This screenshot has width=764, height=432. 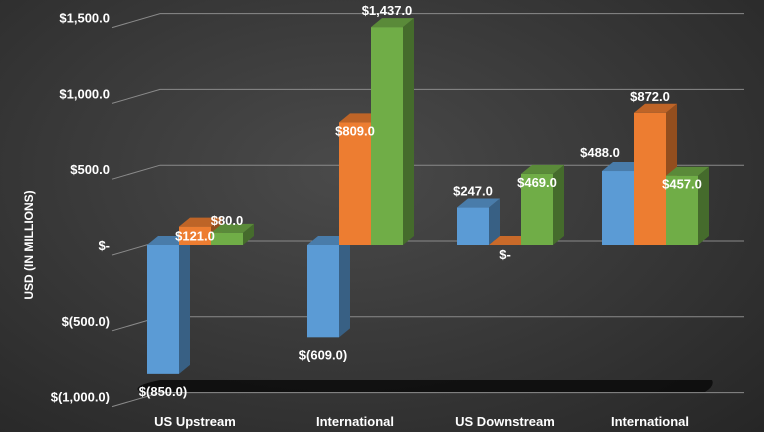 What do you see at coordinates (86, 321) in the screenshot?
I see `y-tick-label: $(500.0)` at bounding box center [86, 321].